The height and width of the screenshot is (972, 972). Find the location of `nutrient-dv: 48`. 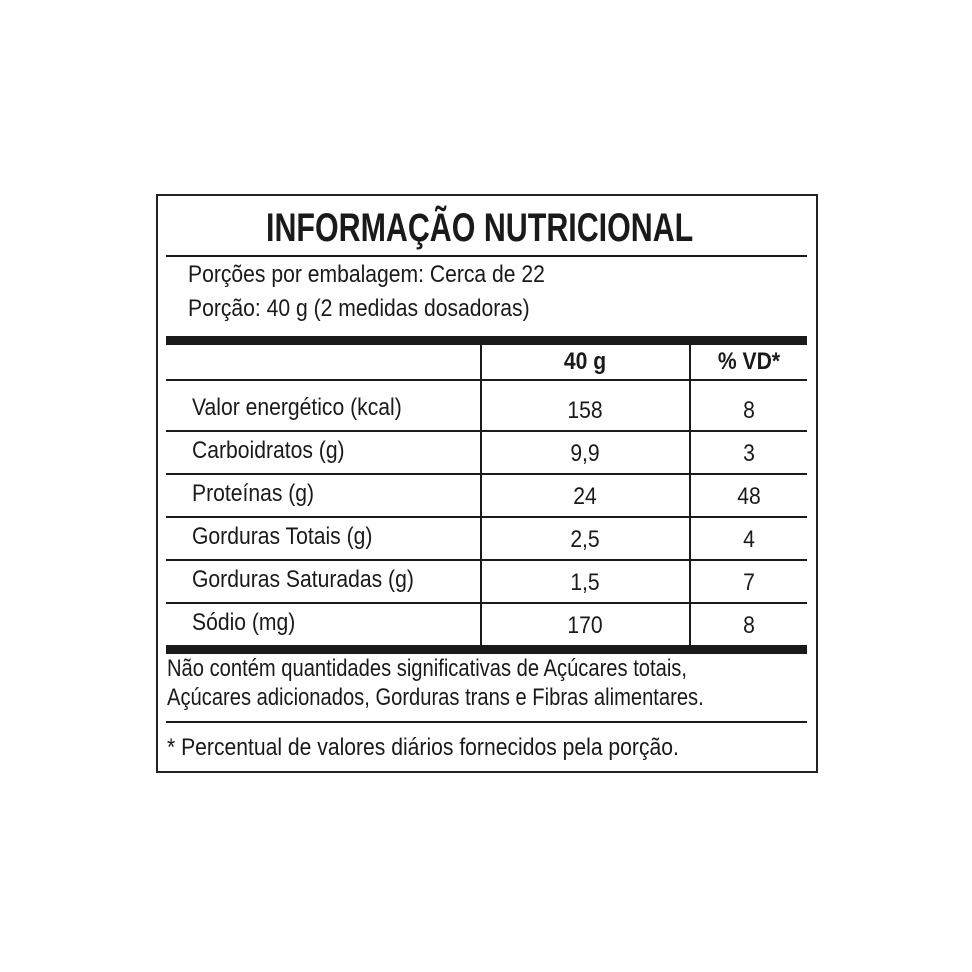

nutrient-dv: 48 is located at coordinates (749, 496).